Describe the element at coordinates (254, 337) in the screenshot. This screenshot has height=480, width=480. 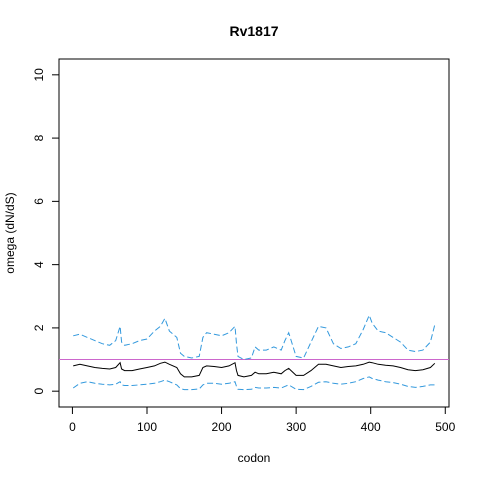
I see `series-line-upper` at that location.